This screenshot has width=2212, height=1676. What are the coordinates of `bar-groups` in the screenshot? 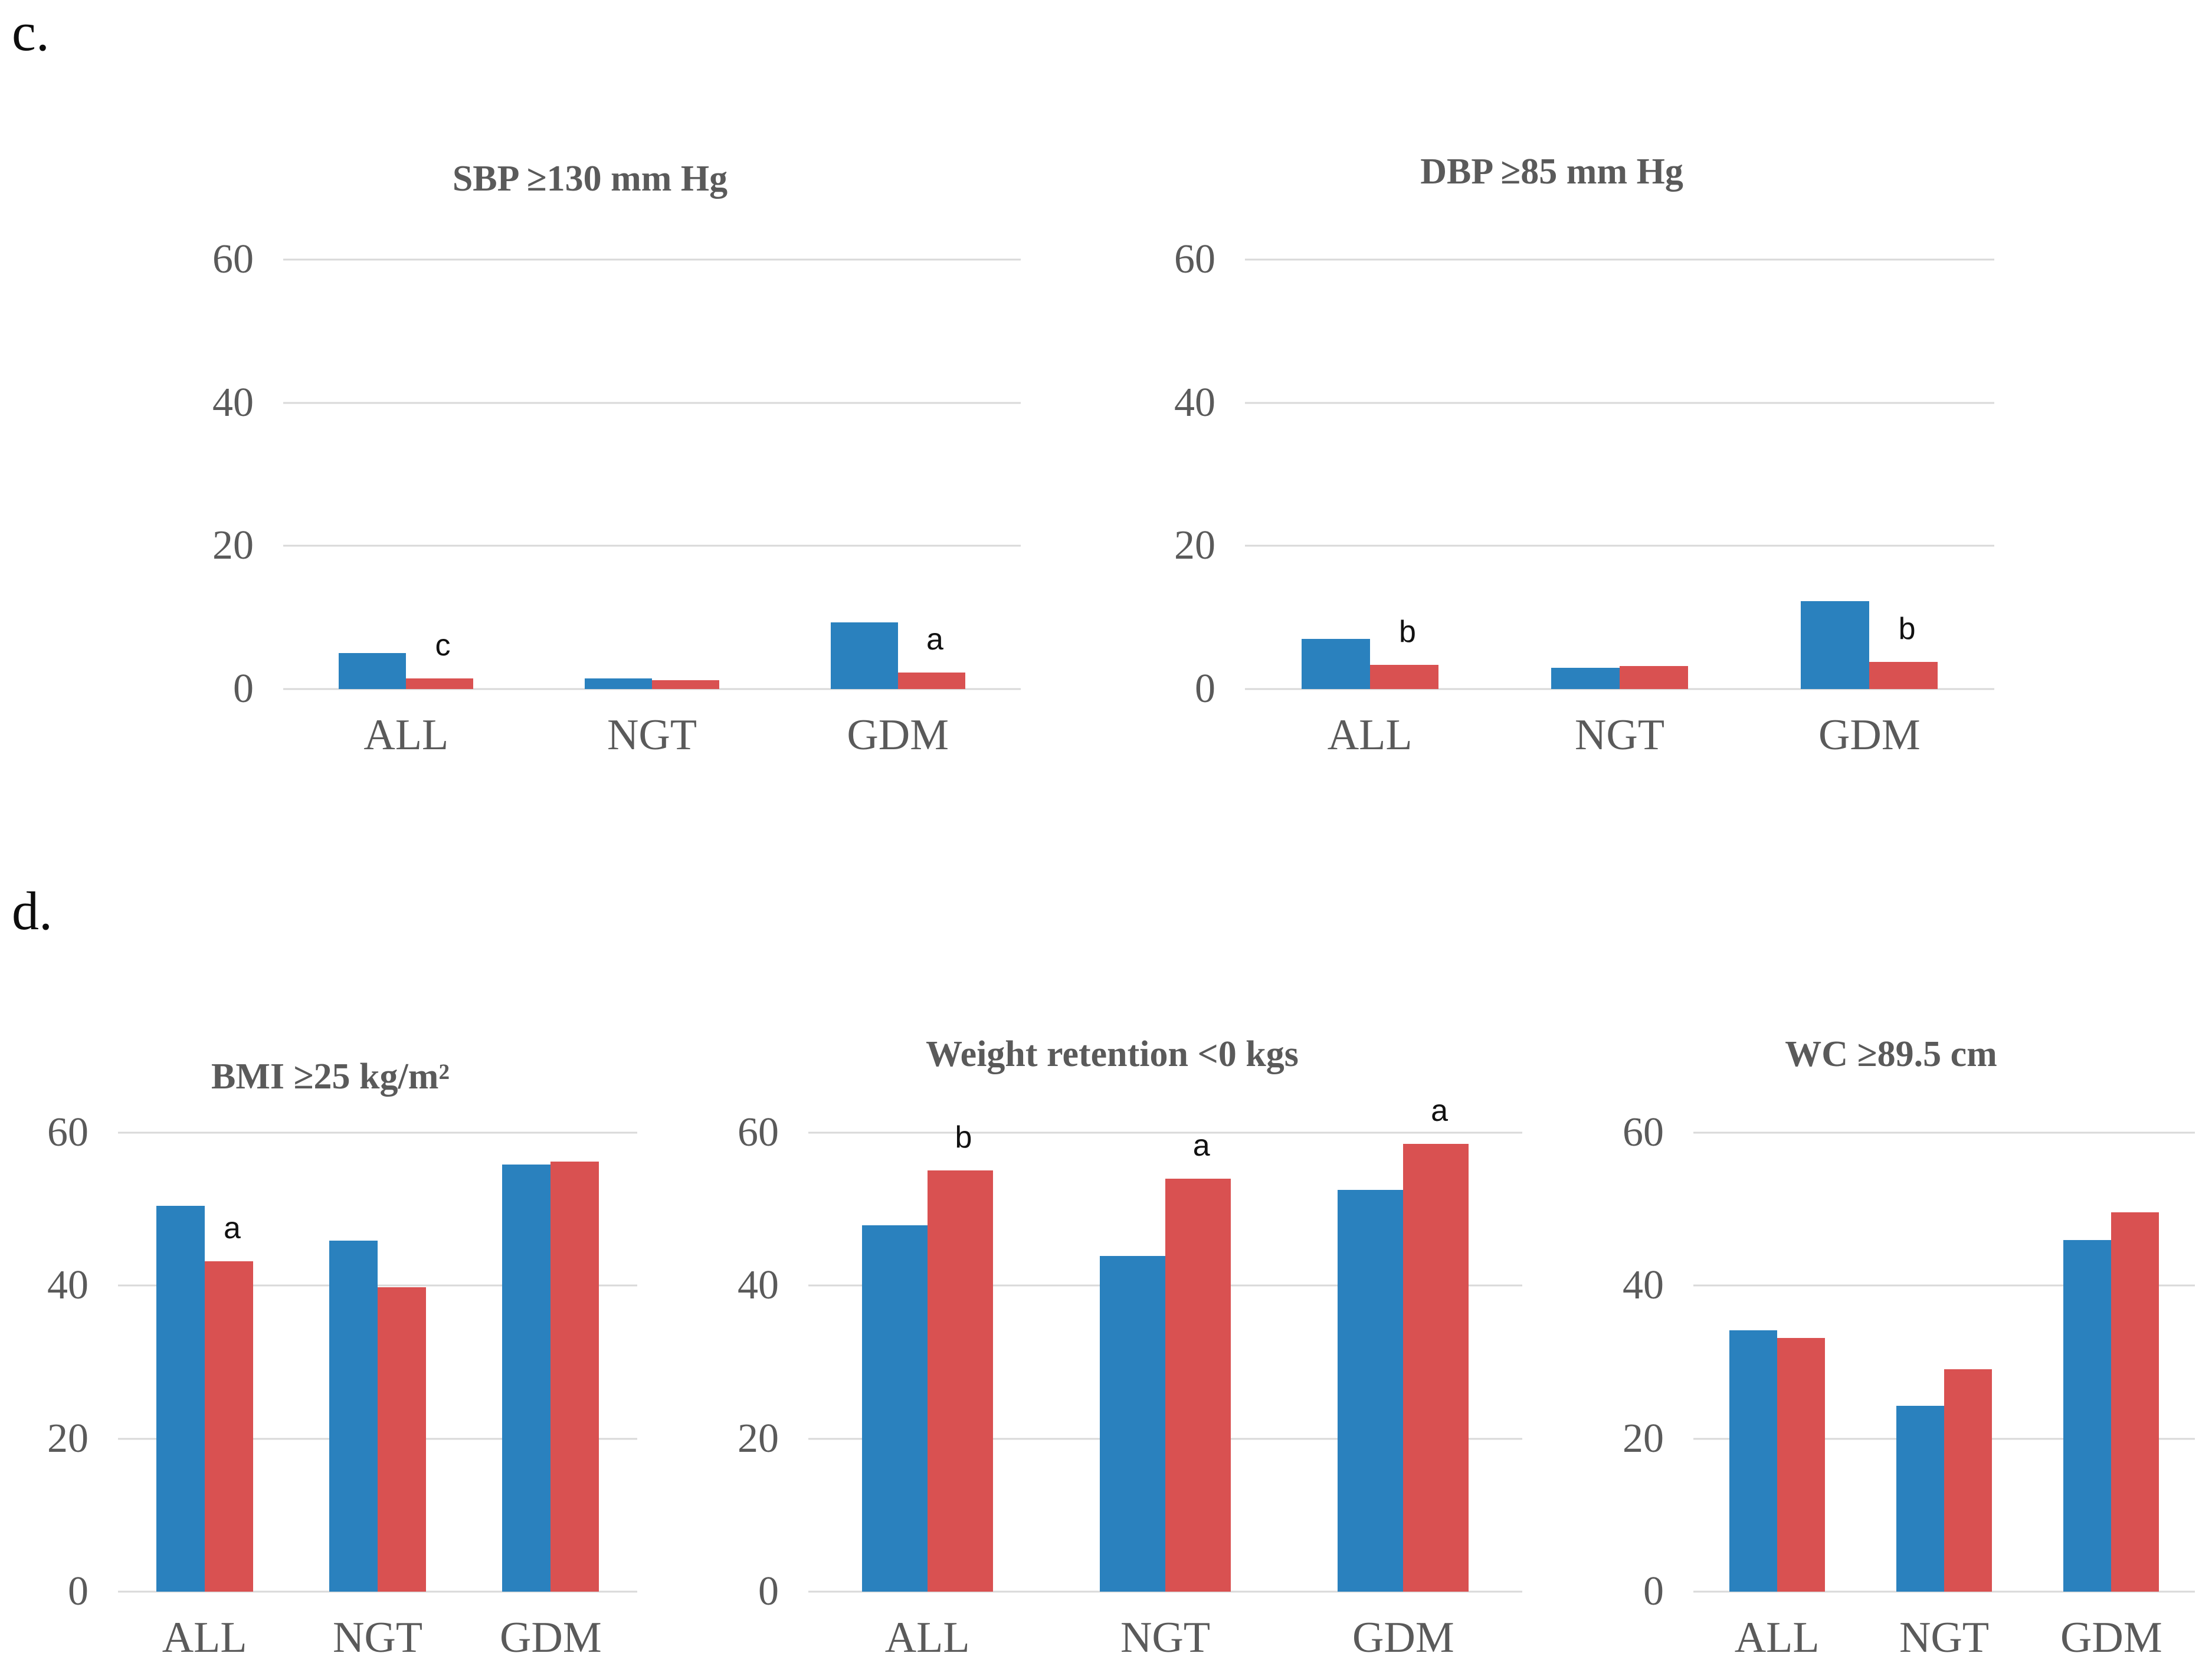 It's located at (1944, 1362).